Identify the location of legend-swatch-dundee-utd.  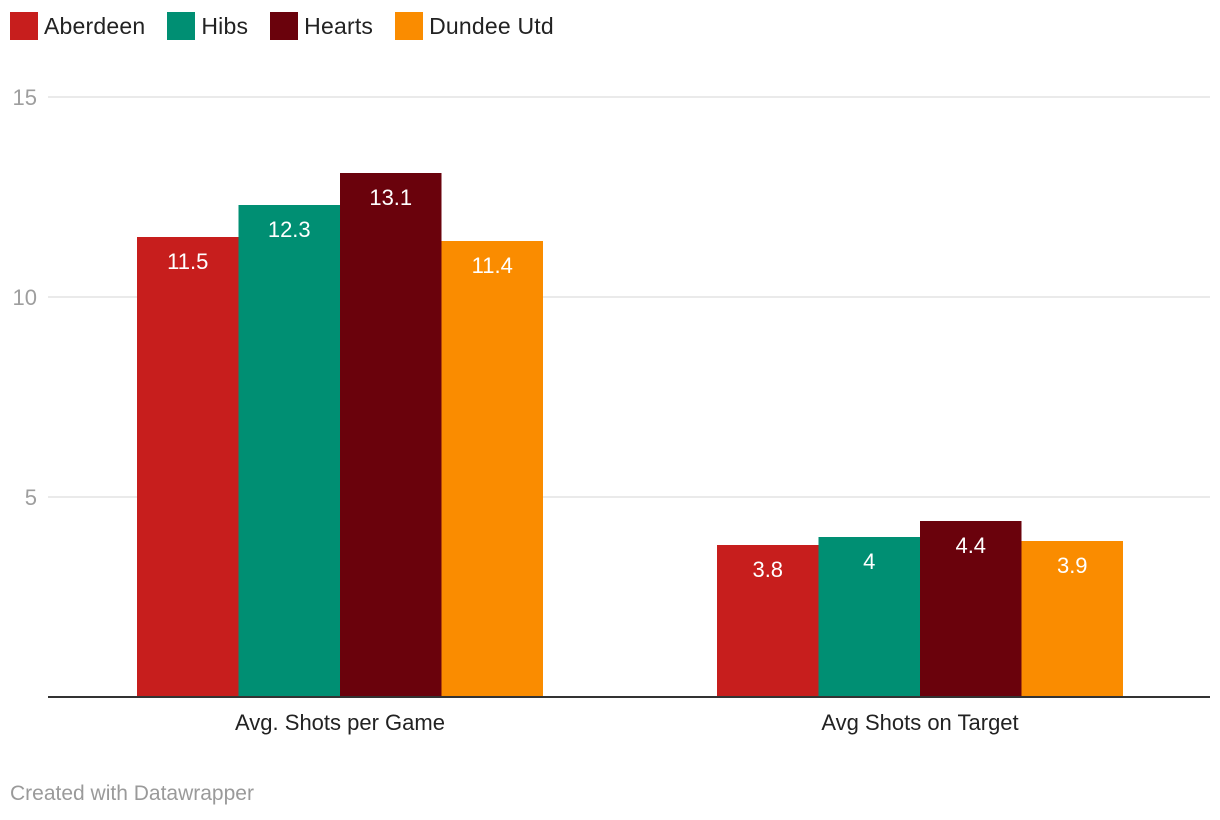
(409, 26).